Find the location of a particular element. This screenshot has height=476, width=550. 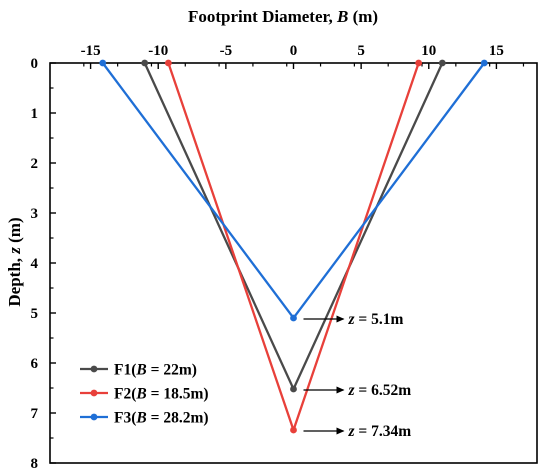

y-tick-label: 8 is located at coordinates (35, 464).